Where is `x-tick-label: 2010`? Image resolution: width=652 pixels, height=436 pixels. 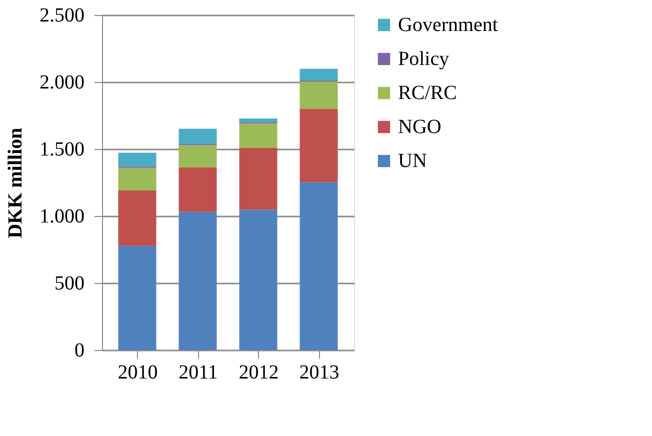 x-tick-label: 2010 is located at coordinates (138, 373).